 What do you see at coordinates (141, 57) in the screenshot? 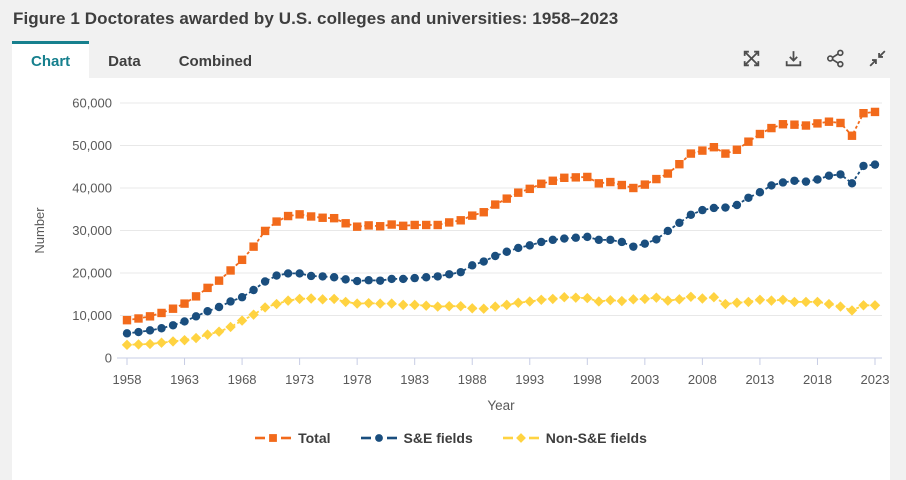
I see `tabs: Chart Data Combined` at bounding box center [141, 57].